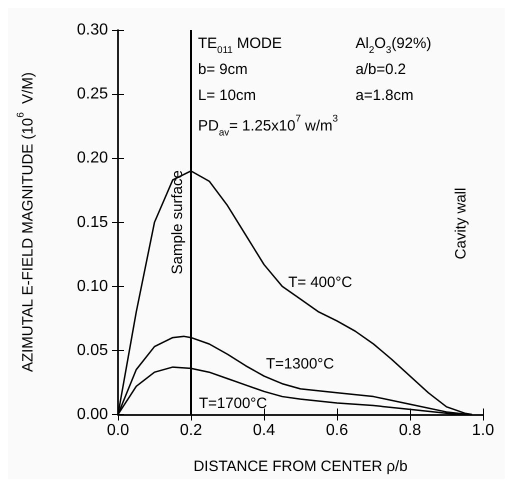  I want to click on y-tick-label: 0.05, so click(92, 350).